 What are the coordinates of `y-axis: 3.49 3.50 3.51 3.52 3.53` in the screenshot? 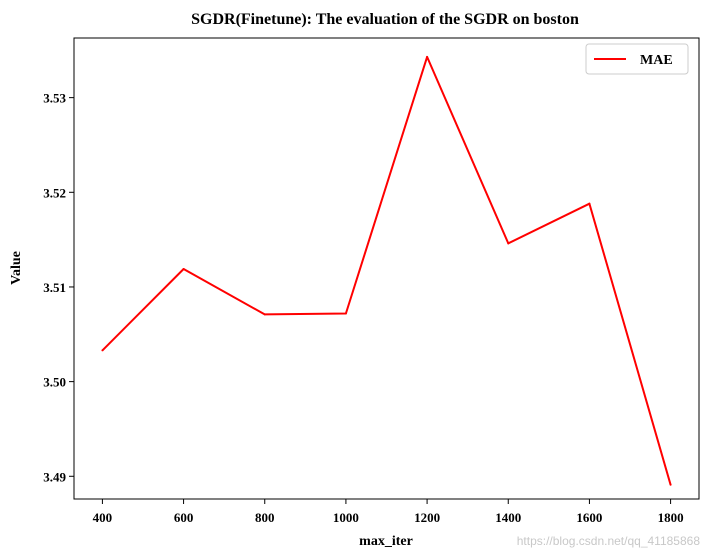 It's located at (58, 287).